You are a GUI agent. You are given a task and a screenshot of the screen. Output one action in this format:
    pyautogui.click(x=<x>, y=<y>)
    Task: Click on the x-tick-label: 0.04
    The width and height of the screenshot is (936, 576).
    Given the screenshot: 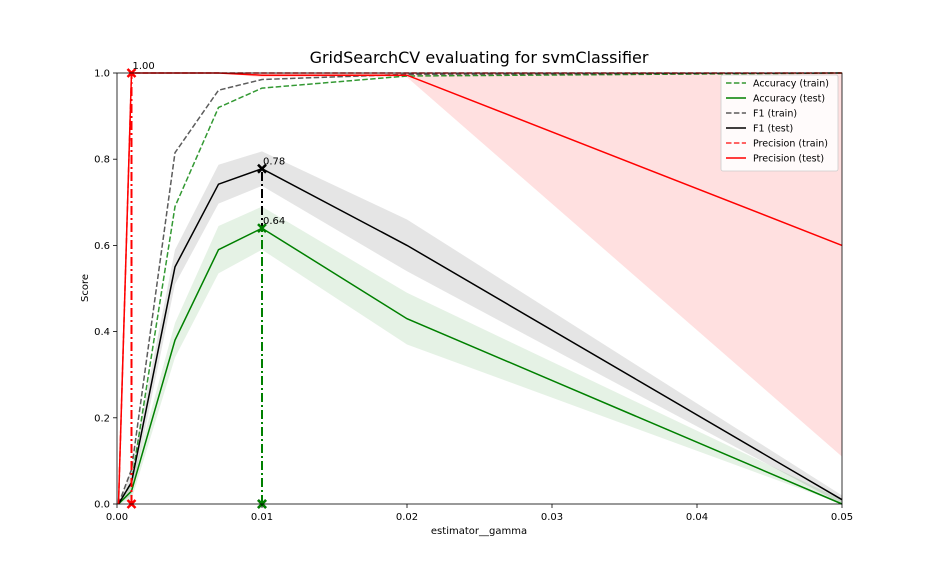 What is the action you would take?
    pyautogui.click(x=697, y=517)
    